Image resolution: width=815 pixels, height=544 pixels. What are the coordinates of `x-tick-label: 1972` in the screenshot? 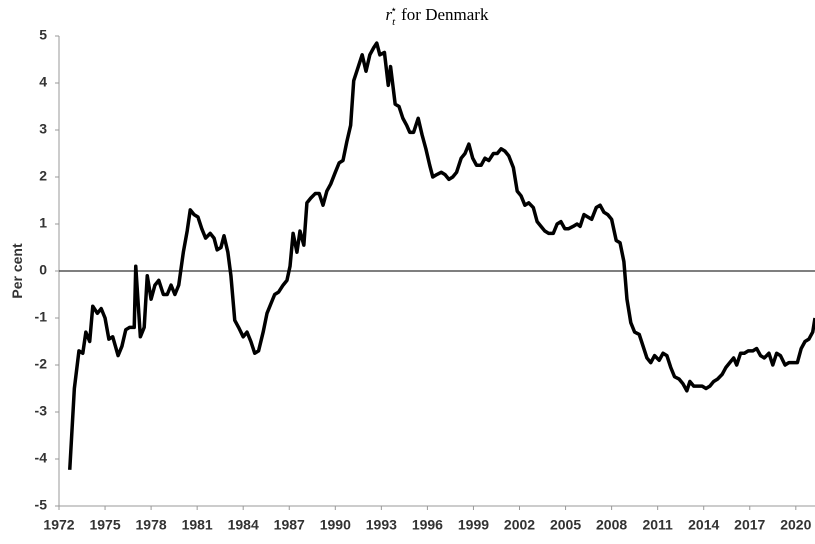 It's located at (58, 525).